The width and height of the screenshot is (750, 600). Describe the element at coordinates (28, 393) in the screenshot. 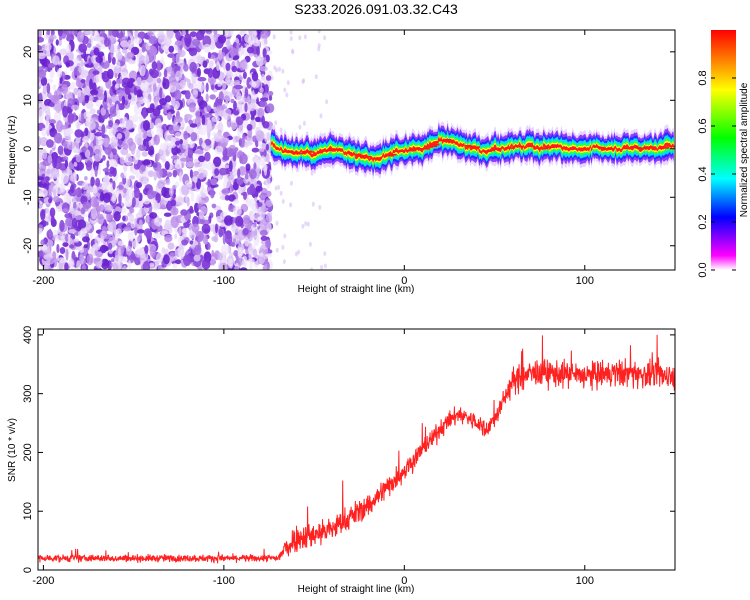

I see `snr-y-tick-label: 300` at that location.